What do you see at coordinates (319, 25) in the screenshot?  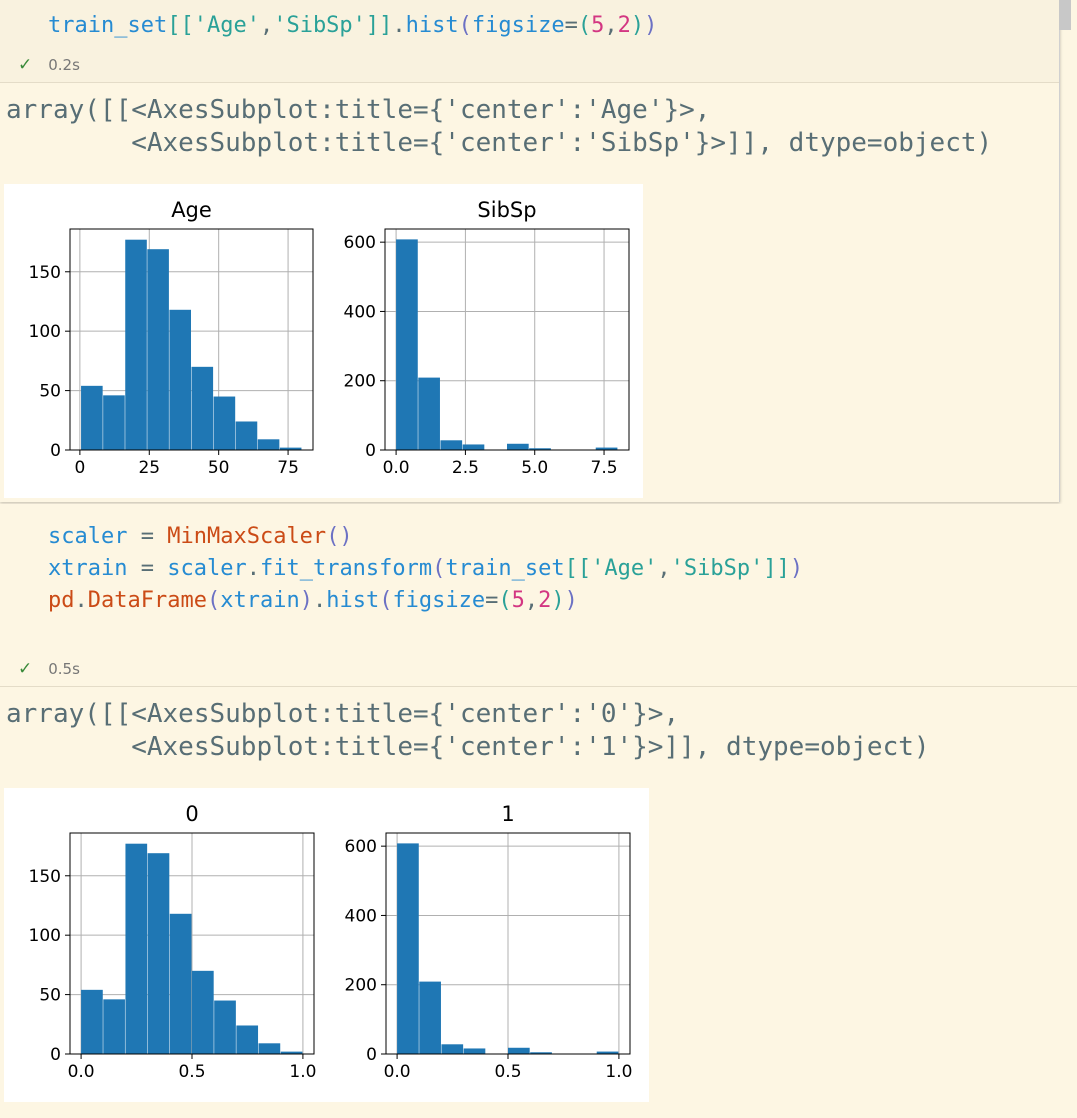 I see `code-token: 'SibSp'` at bounding box center [319, 25].